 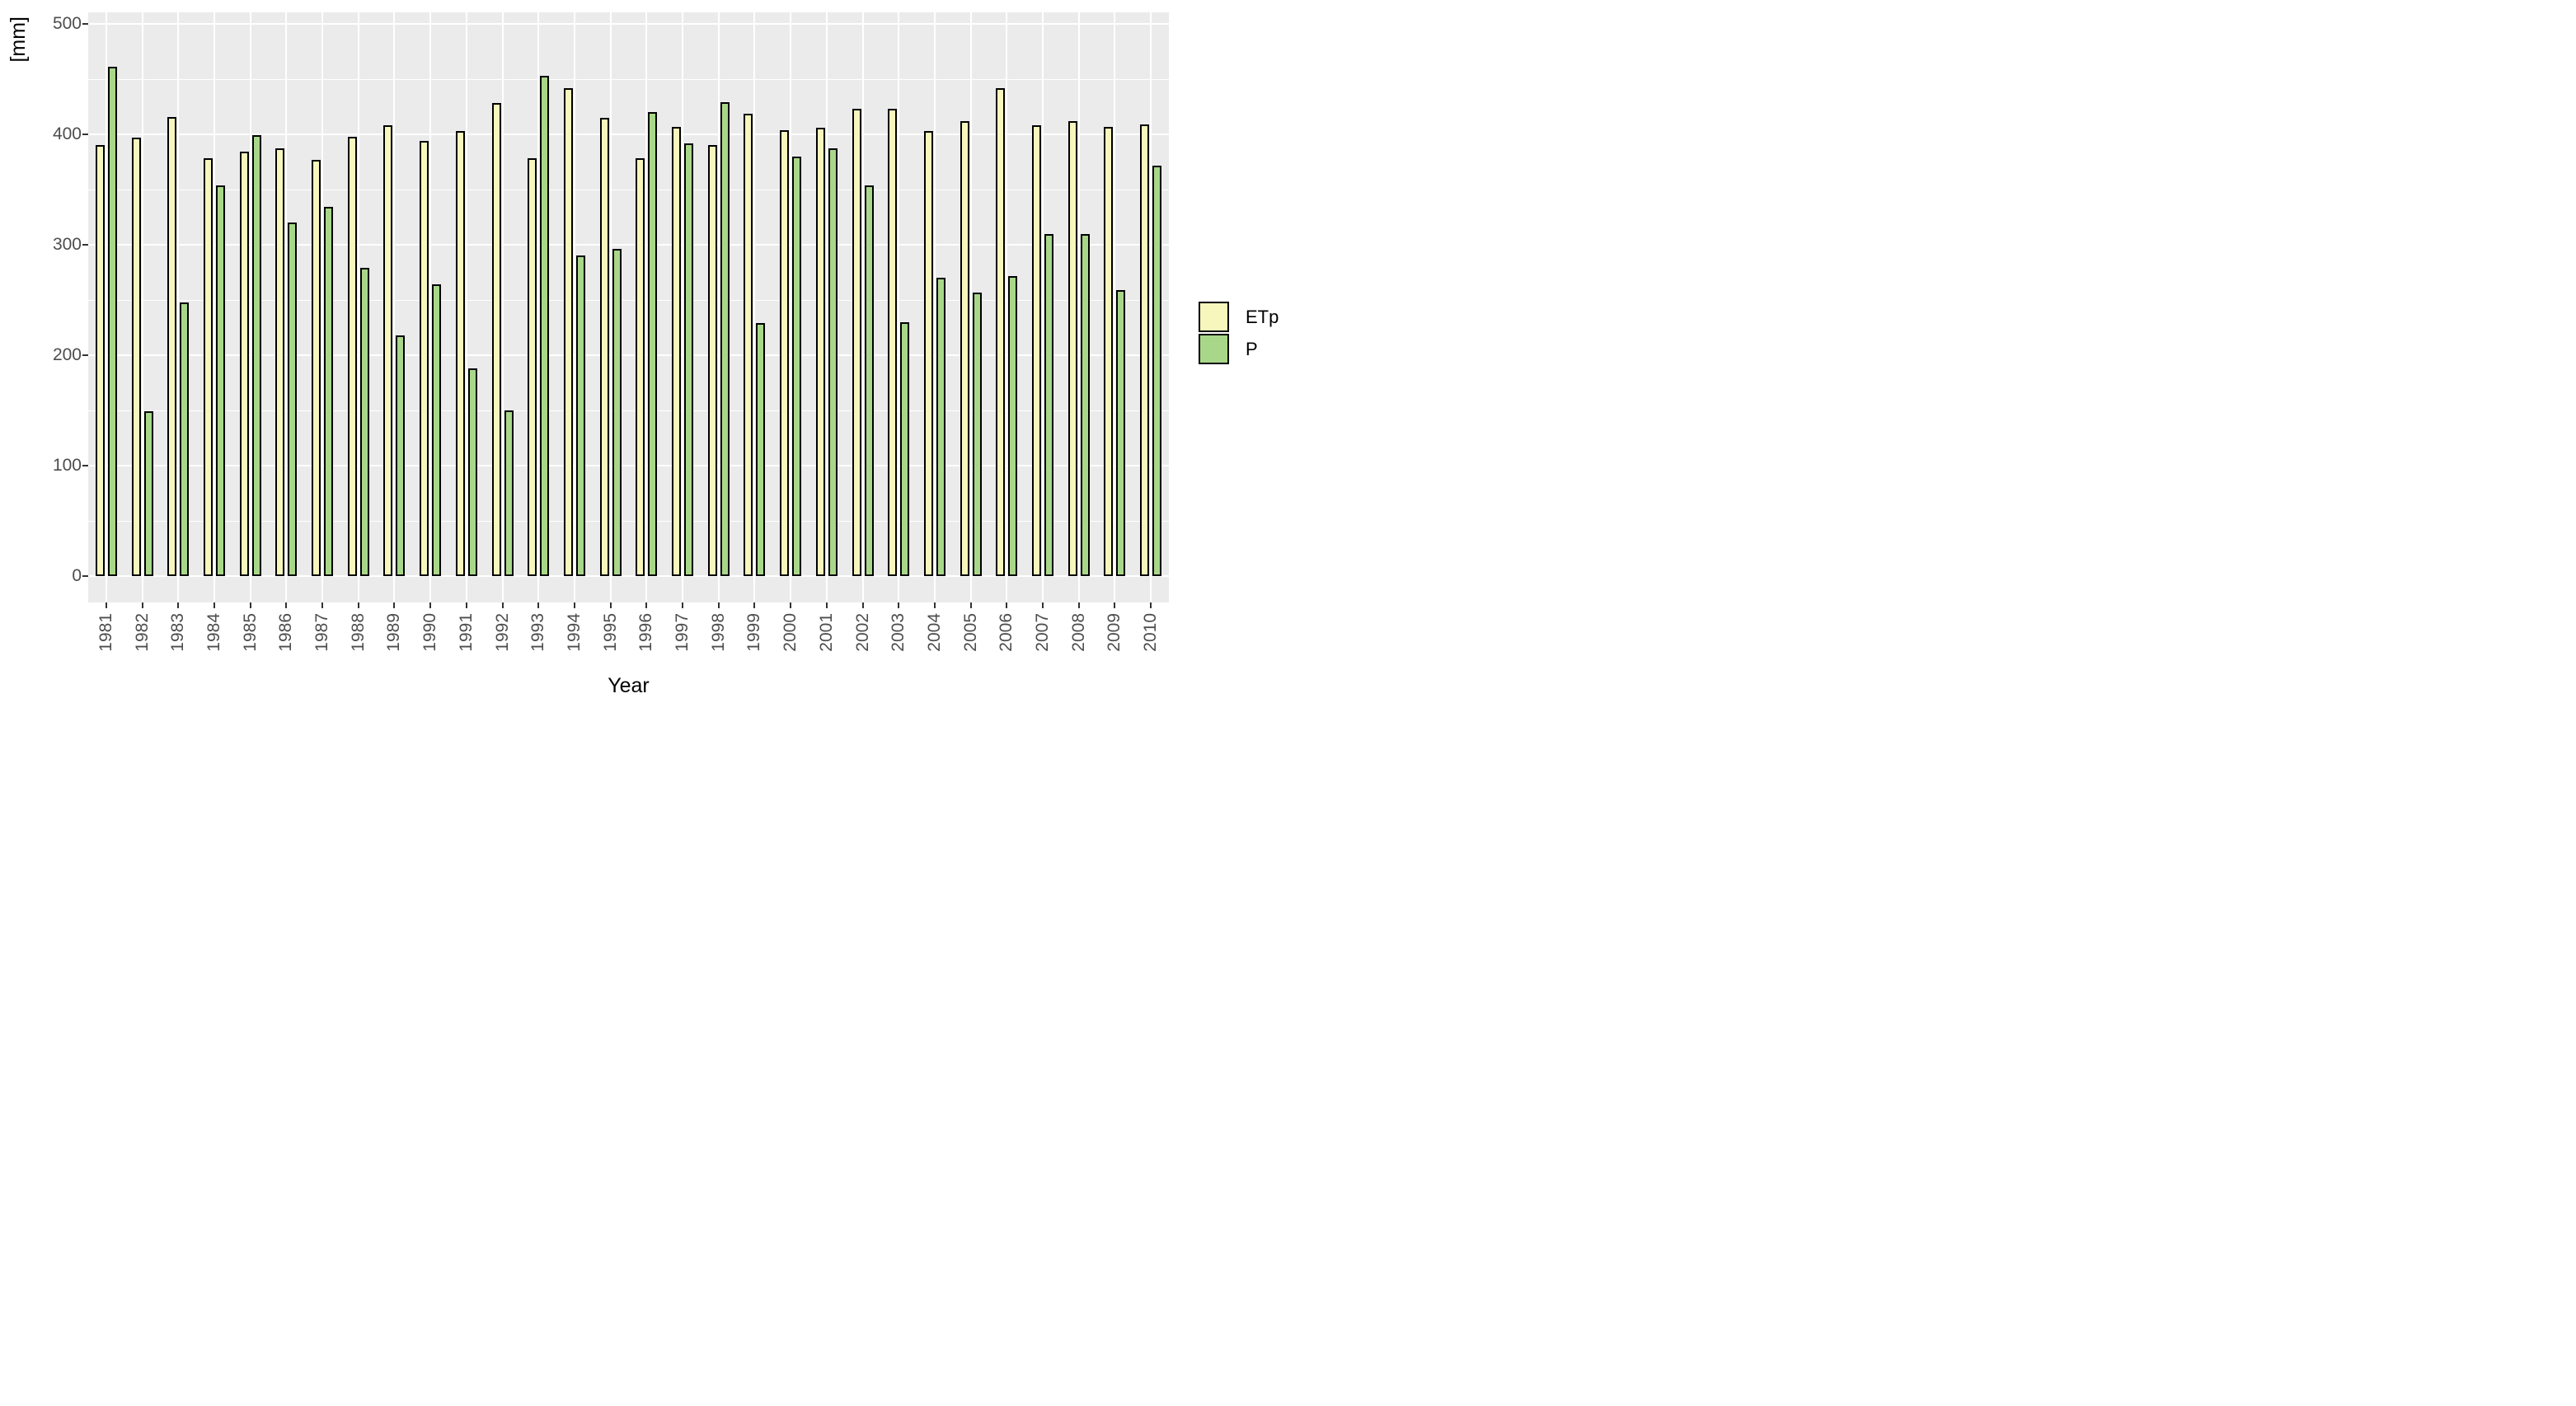 What do you see at coordinates (862, 632) in the screenshot?
I see `x-tick-label: 2002` at bounding box center [862, 632].